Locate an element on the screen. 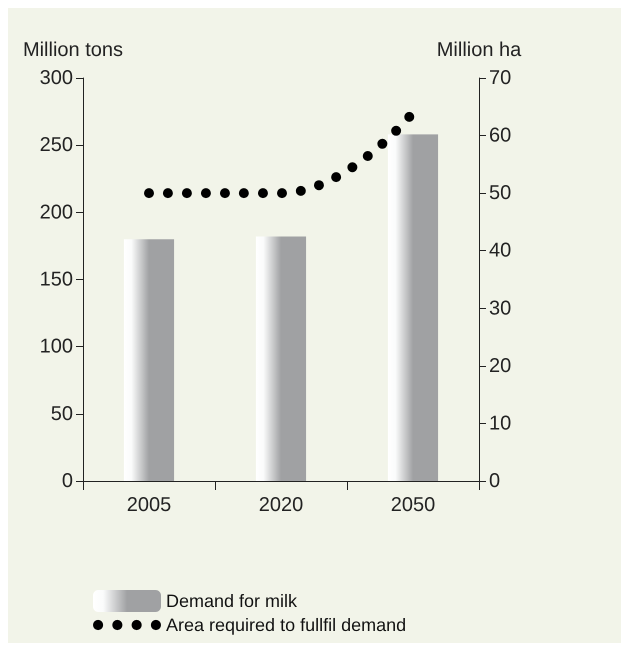 The height and width of the screenshot is (651, 629). y2-tick-label: 20 is located at coordinates (500, 365).